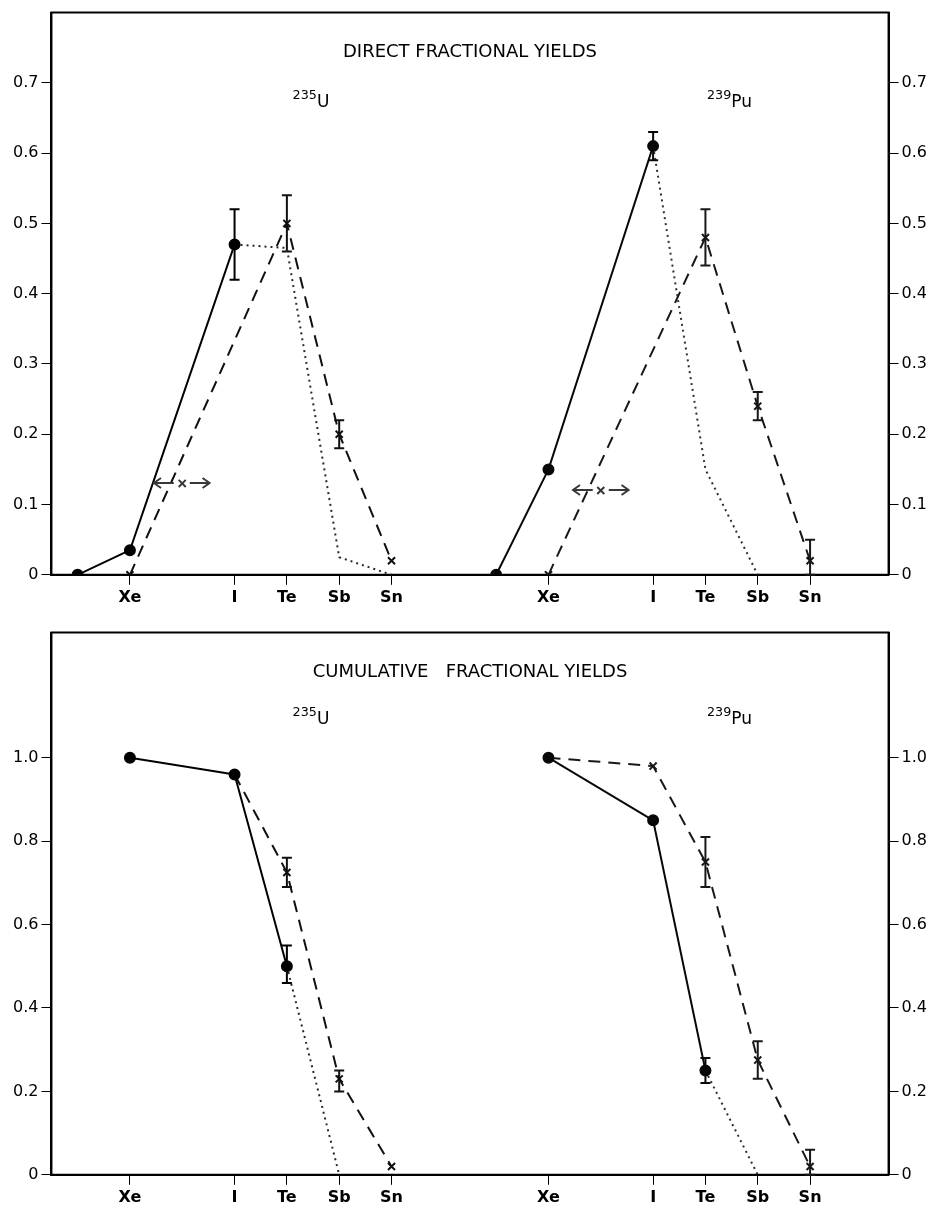  I want to click on text: CUMULATIVE FRACTIONAL YIELDS, so click(470, 671).